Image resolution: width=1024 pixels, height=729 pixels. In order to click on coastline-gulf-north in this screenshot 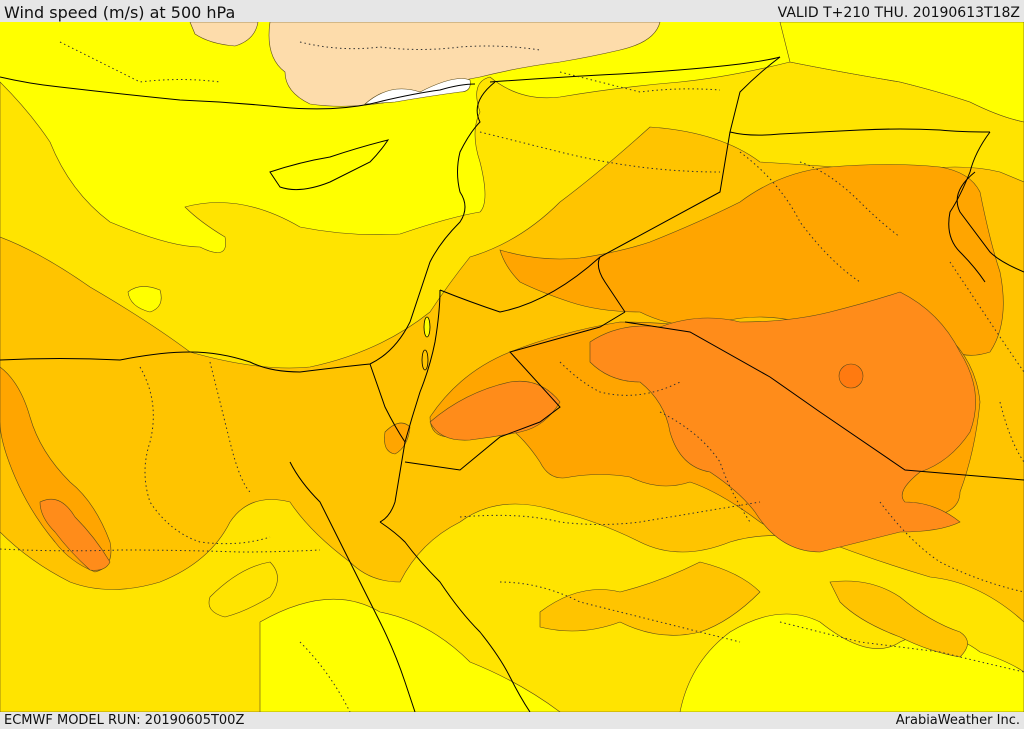, I will do `click(990, 222)`.